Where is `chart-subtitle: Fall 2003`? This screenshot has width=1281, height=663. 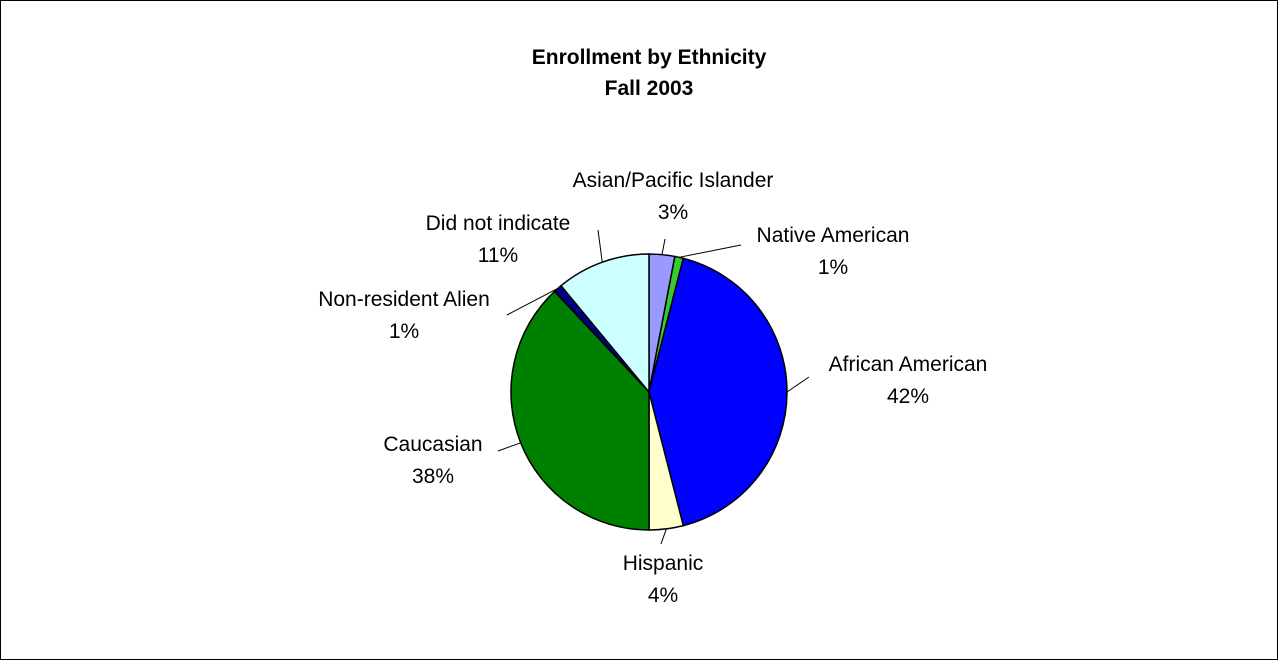
chart-subtitle: Fall 2003 is located at coordinates (649, 88).